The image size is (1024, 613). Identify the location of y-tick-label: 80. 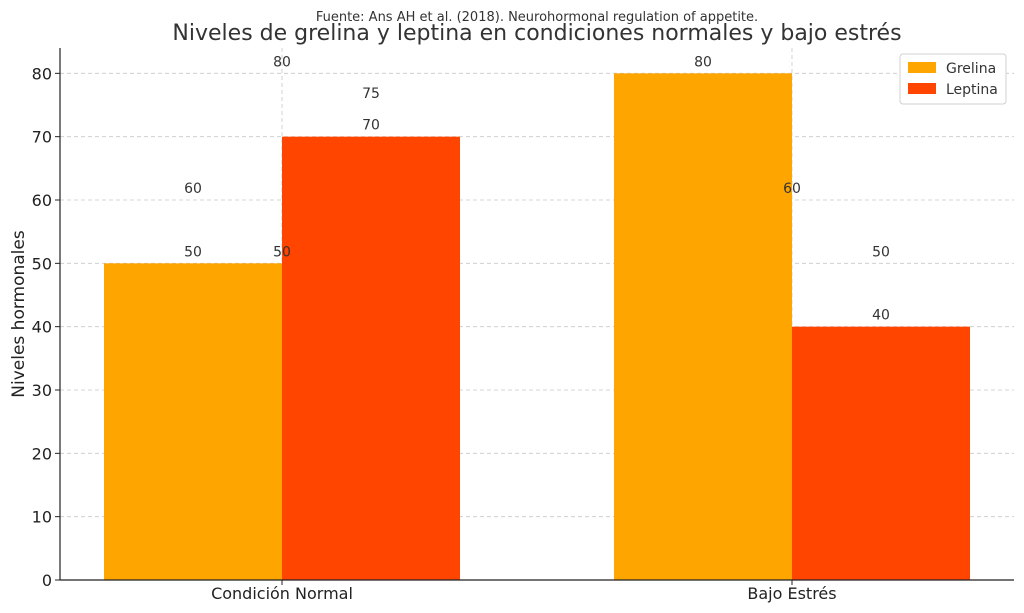
(42, 73).